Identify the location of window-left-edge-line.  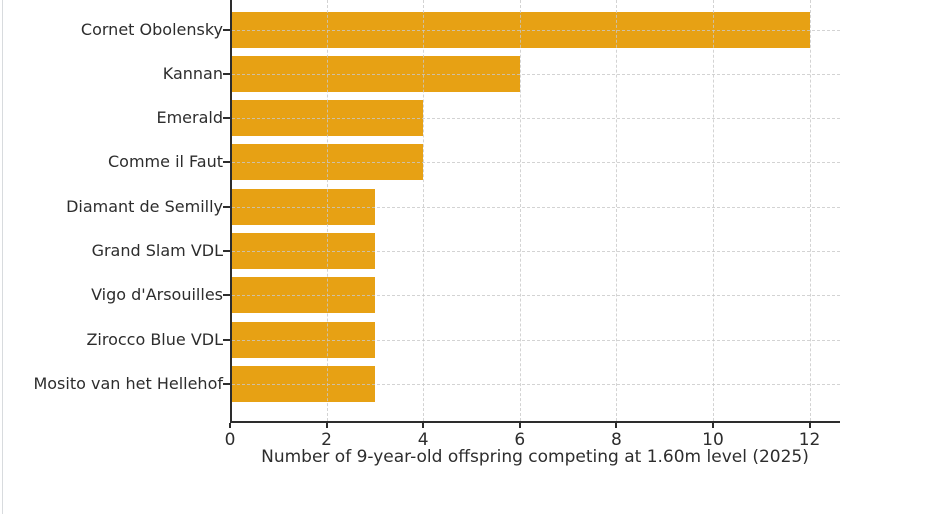
(2, 257).